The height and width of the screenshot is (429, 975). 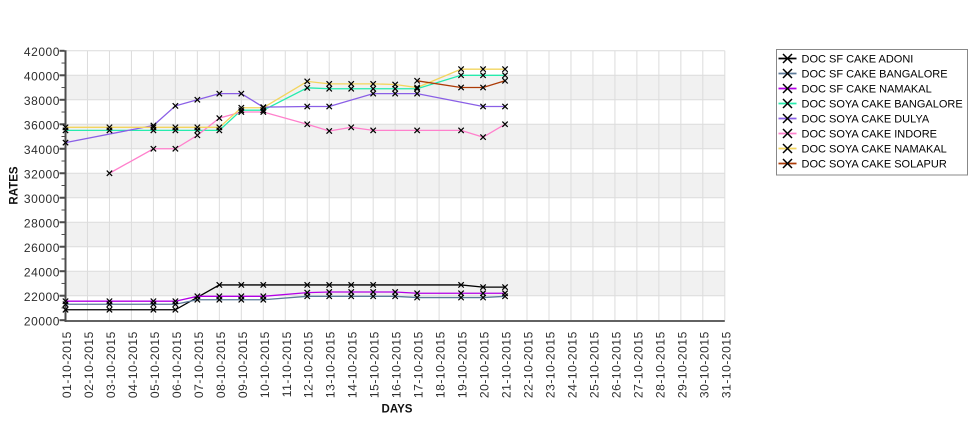 What do you see at coordinates (42, 52) in the screenshot?
I see `svg-text: 42000` at bounding box center [42, 52].